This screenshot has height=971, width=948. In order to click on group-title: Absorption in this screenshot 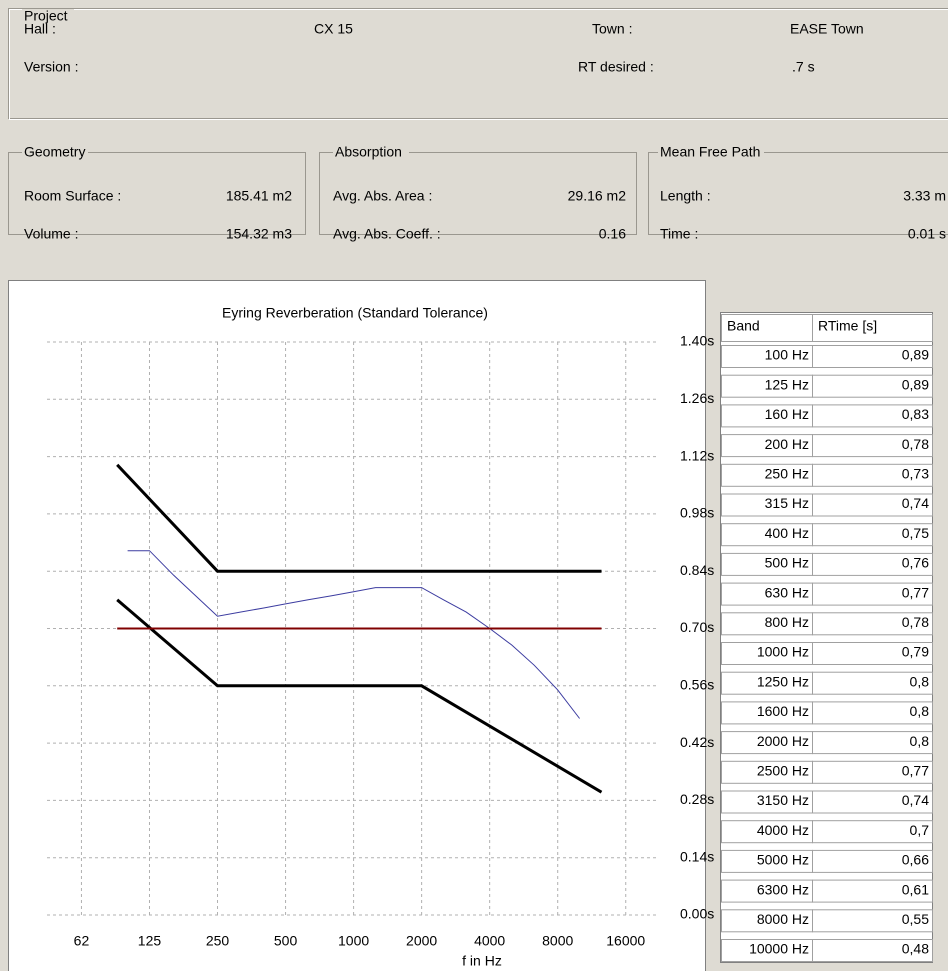, I will do `click(368, 152)`.